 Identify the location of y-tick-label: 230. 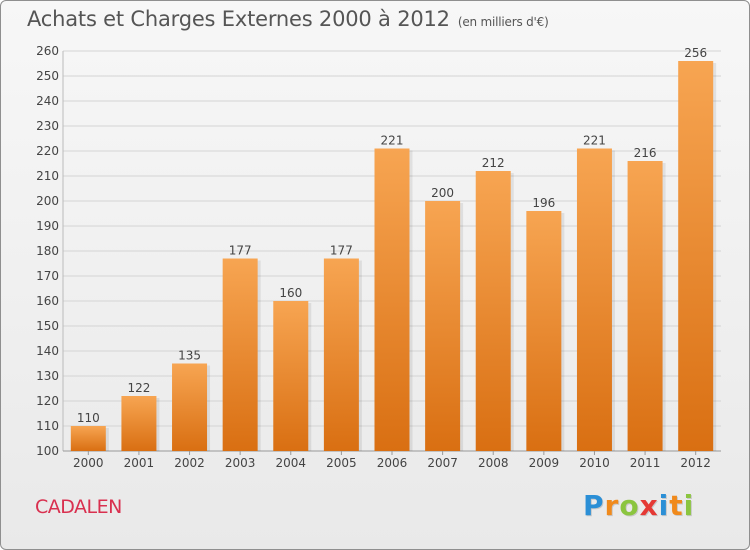
(47, 126).